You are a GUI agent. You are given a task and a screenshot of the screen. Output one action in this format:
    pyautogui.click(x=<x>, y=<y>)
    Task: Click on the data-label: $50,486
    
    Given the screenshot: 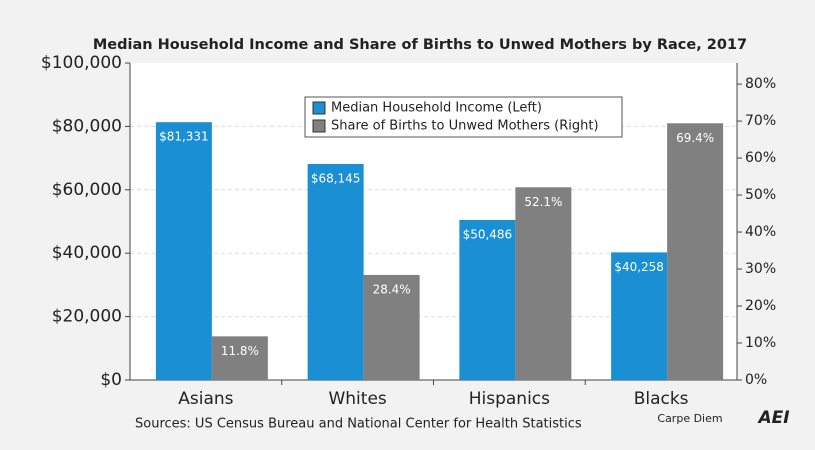 What is the action you would take?
    pyautogui.click(x=488, y=234)
    